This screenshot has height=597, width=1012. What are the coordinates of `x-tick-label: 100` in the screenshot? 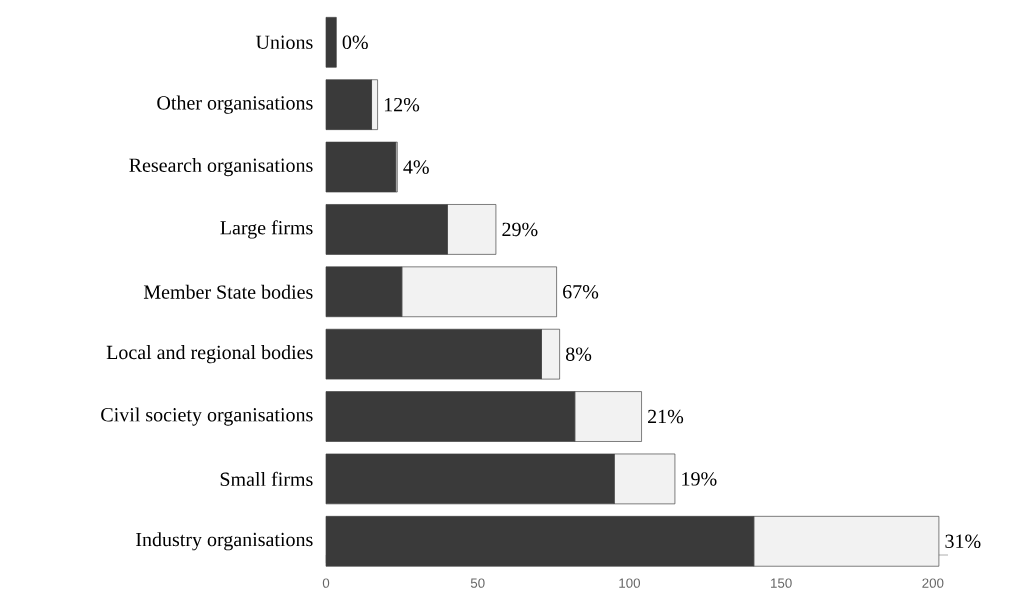 It's located at (630, 583).